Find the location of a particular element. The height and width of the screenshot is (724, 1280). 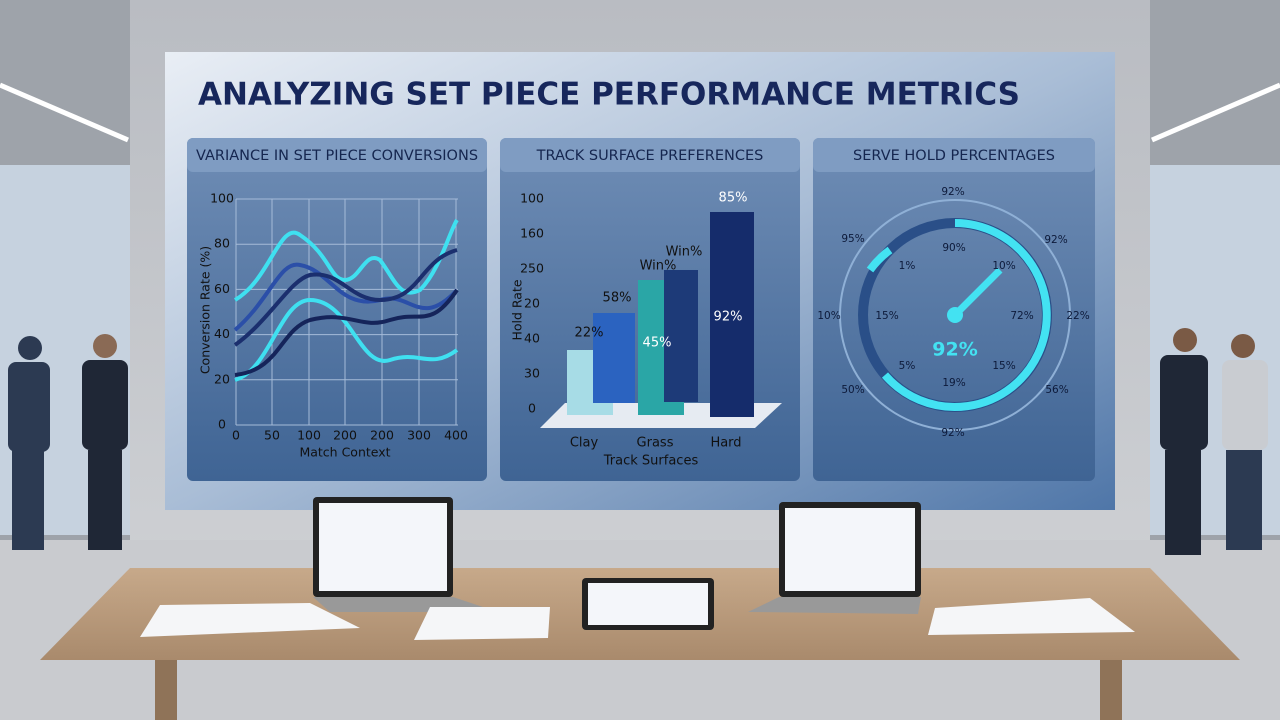

gauge-label: 22% is located at coordinates (1077, 316).